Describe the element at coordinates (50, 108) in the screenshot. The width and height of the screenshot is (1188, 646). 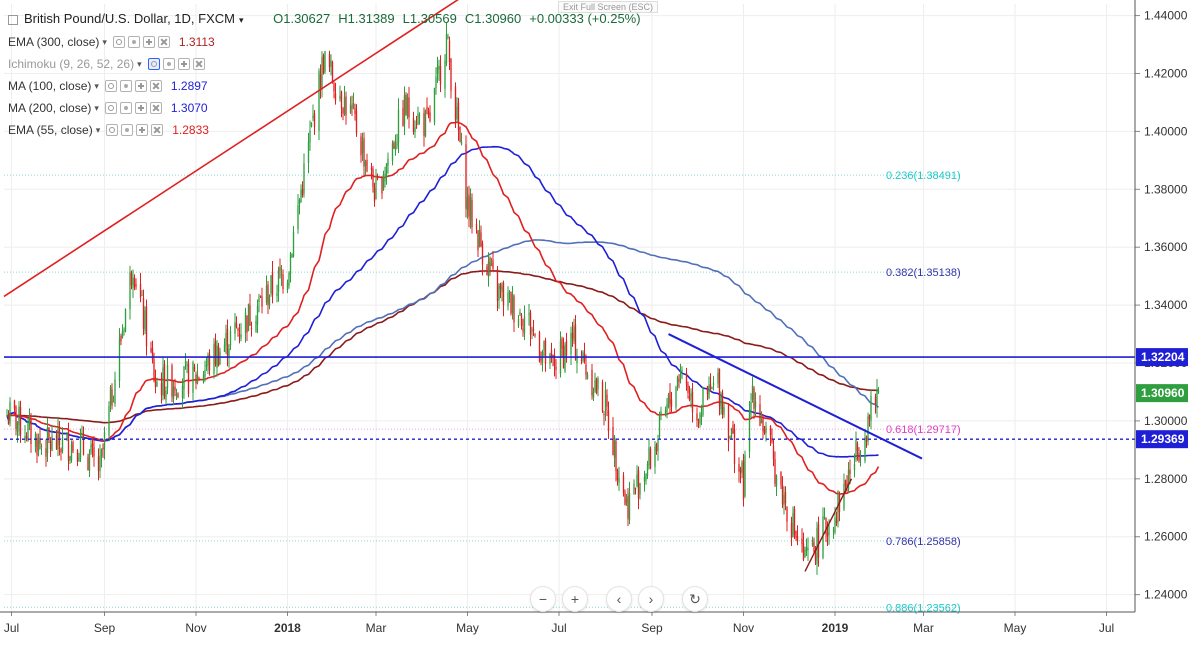
I see `indicator-label: MA (200, close)` at that location.